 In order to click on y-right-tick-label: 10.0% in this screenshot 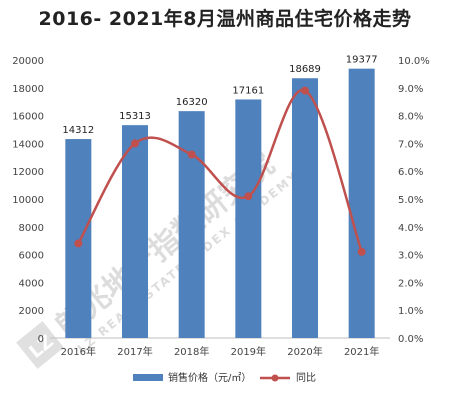, I will do `click(414, 61)`.